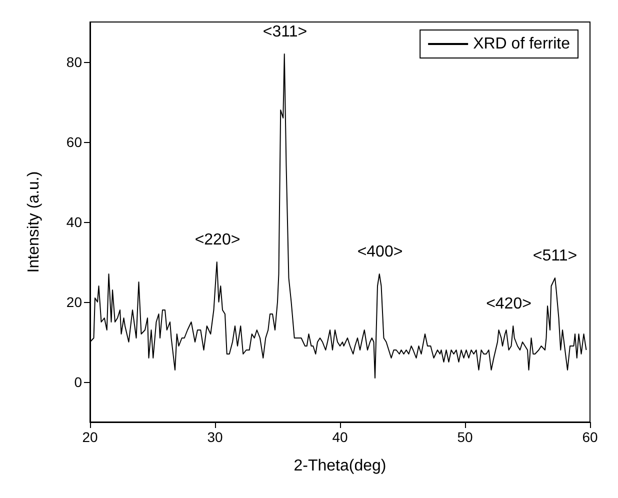 This screenshot has height=498, width=618. Describe the element at coordinates (380, 252) in the screenshot. I see `annotation: <400>` at that location.